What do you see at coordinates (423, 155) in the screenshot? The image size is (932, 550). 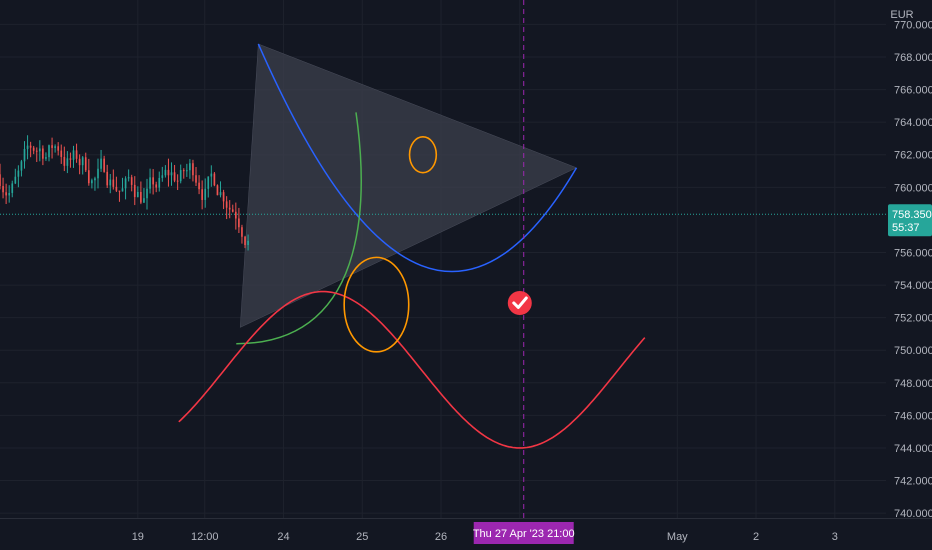 I see `small-orange-ellipse` at bounding box center [423, 155].